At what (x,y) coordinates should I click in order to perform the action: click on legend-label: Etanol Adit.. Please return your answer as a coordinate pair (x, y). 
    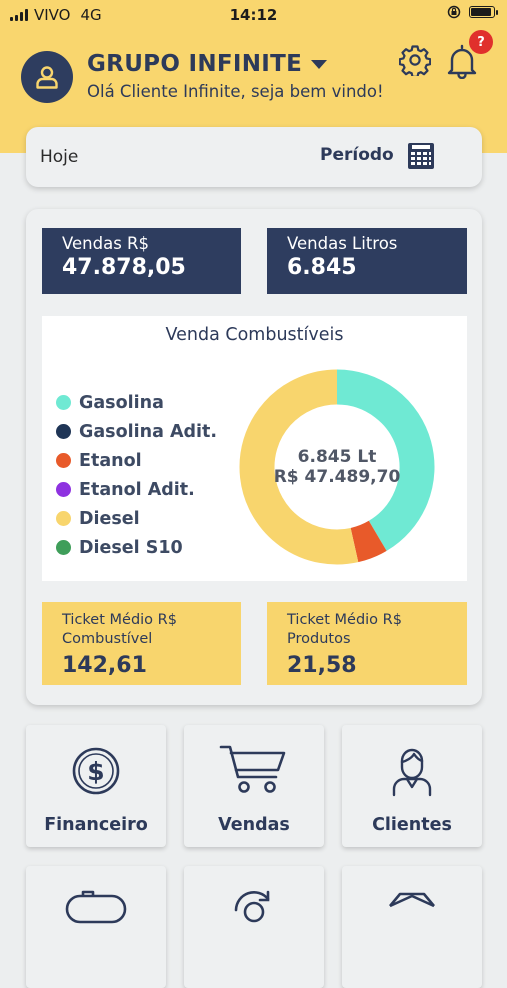
    Looking at the image, I should click on (137, 489).